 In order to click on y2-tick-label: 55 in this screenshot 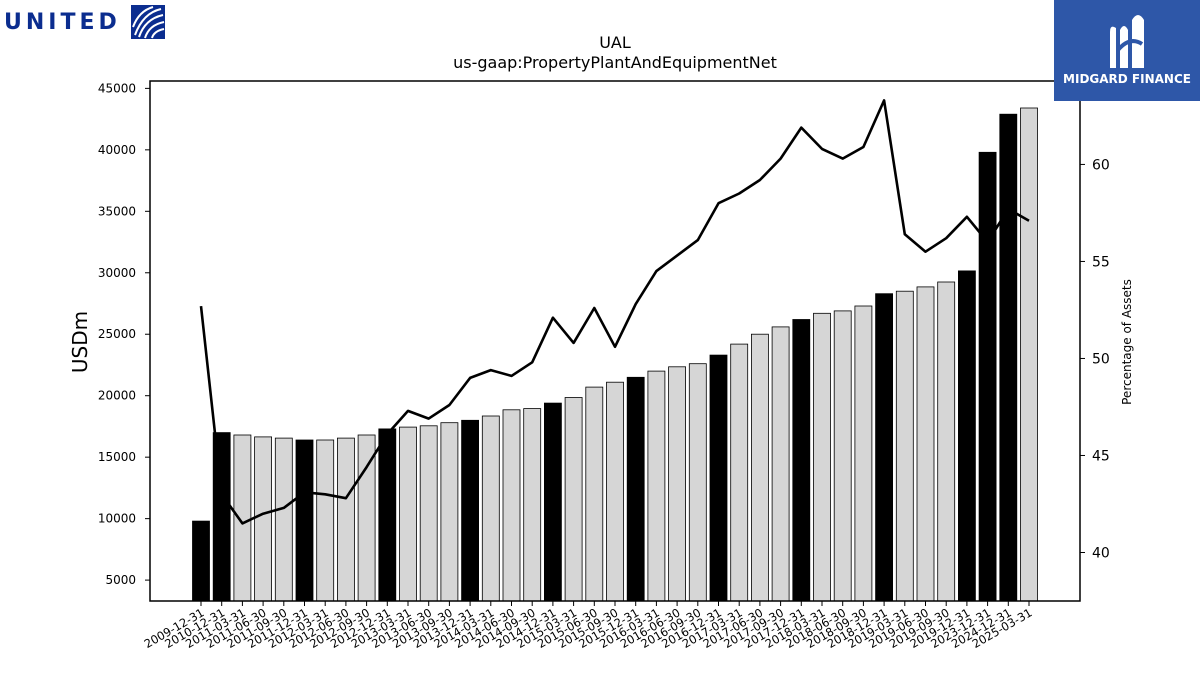, I will do `click(1101, 262)`.